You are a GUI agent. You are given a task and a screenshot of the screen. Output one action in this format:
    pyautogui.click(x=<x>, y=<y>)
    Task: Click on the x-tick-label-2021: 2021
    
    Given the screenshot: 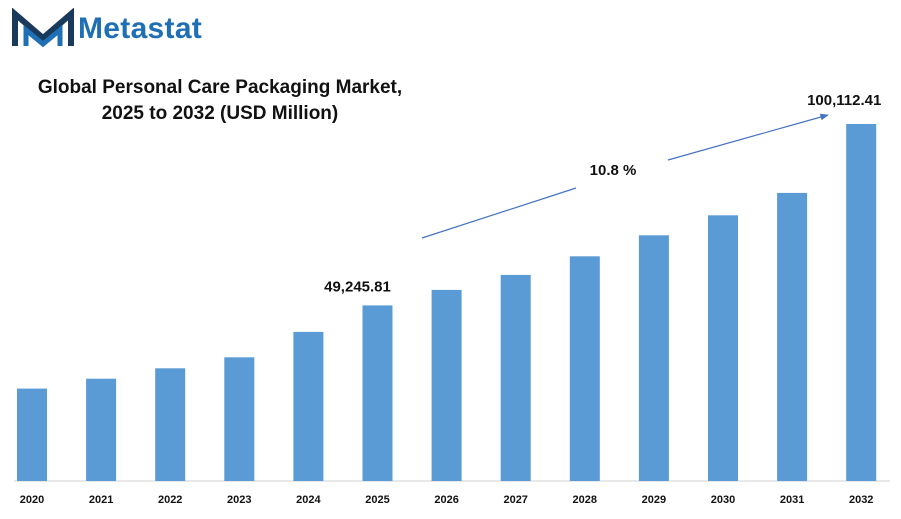 What is the action you would take?
    pyautogui.click(x=101, y=500)
    